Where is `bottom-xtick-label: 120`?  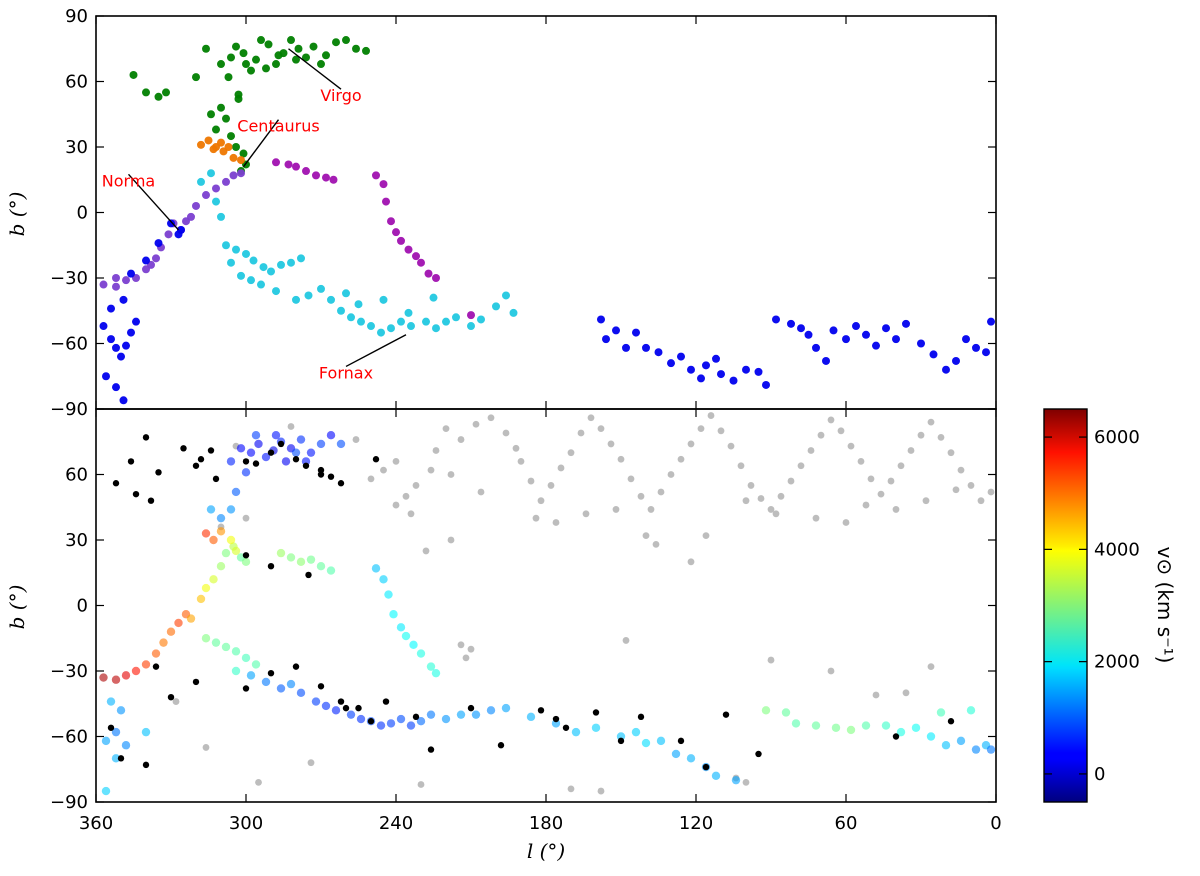
bottom-xtick-label: 120 is located at coordinates (696, 823).